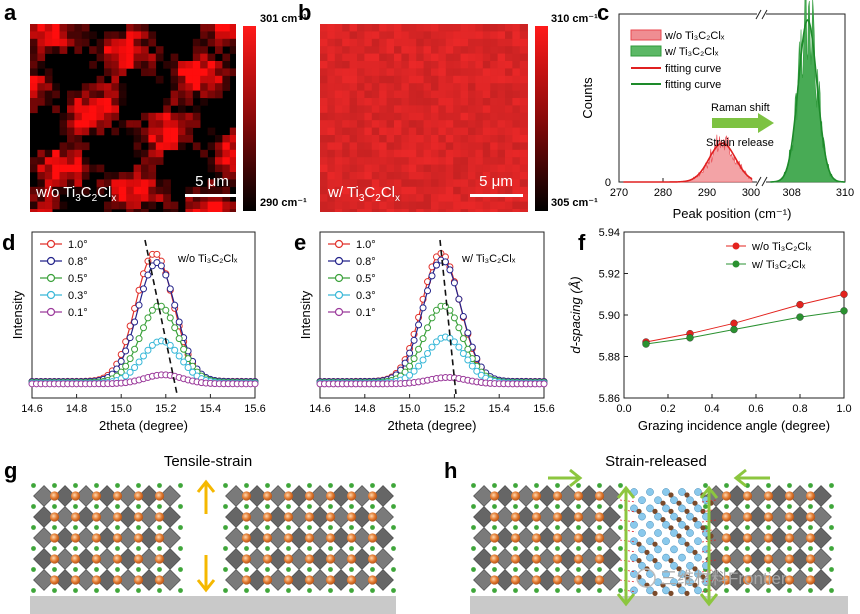 The width and height of the screenshot is (860, 614). What do you see at coordinates (565, 478) in the screenshot?
I see `arrow-left-top` at bounding box center [565, 478].